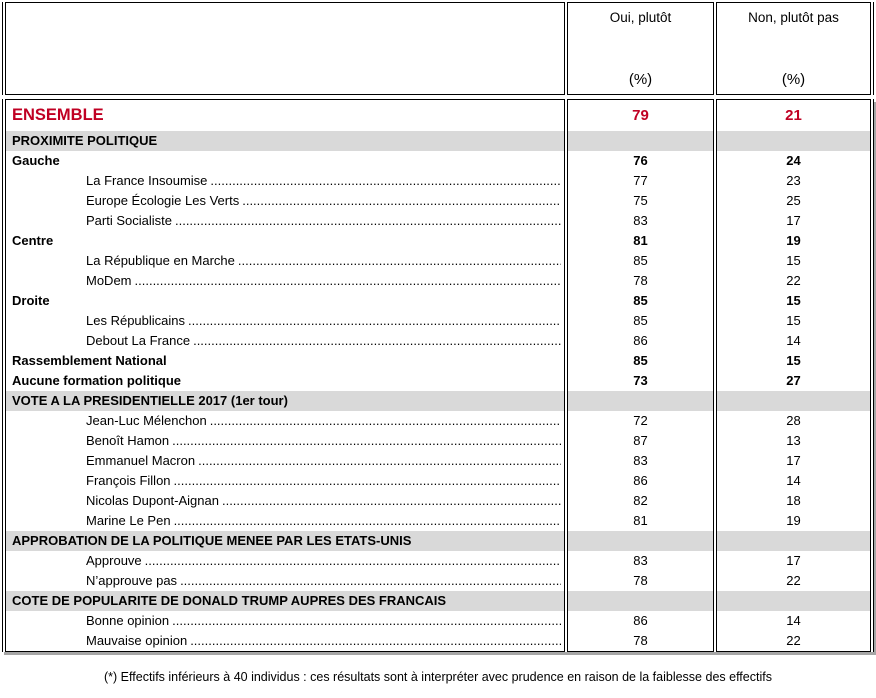 This screenshot has height=698, width=876. Describe the element at coordinates (285, 221) in the screenshot. I see `row-label: Parti Socialiste` at that location.